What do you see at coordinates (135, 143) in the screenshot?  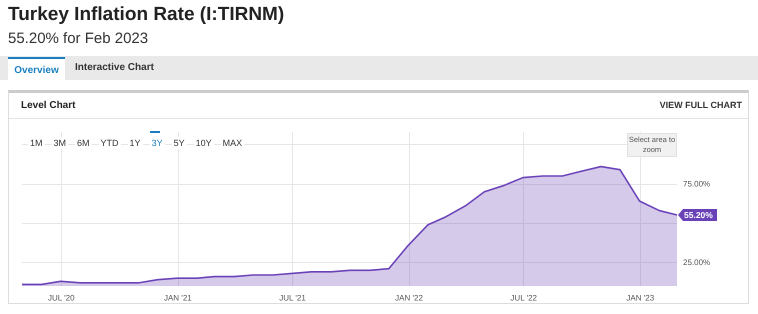 I see `annotation: 1Y` at bounding box center [135, 143].